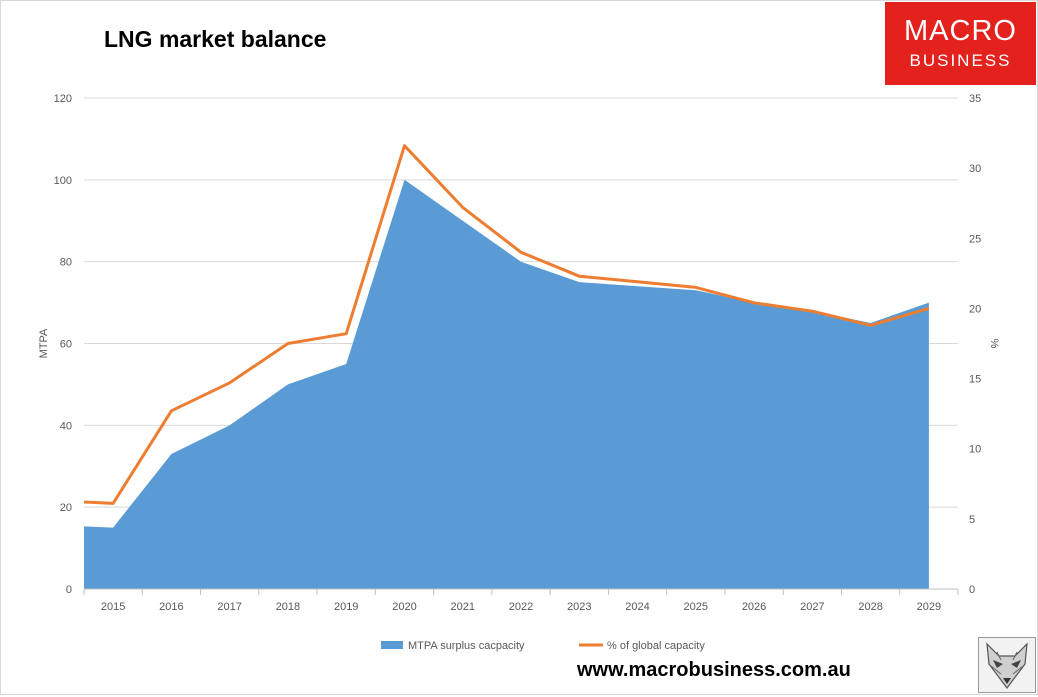 The image size is (1038, 697). What do you see at coordinates (404, 607) in the screenshot?
I see `x-tick-label: 2020` at bounding box center [404, 607].